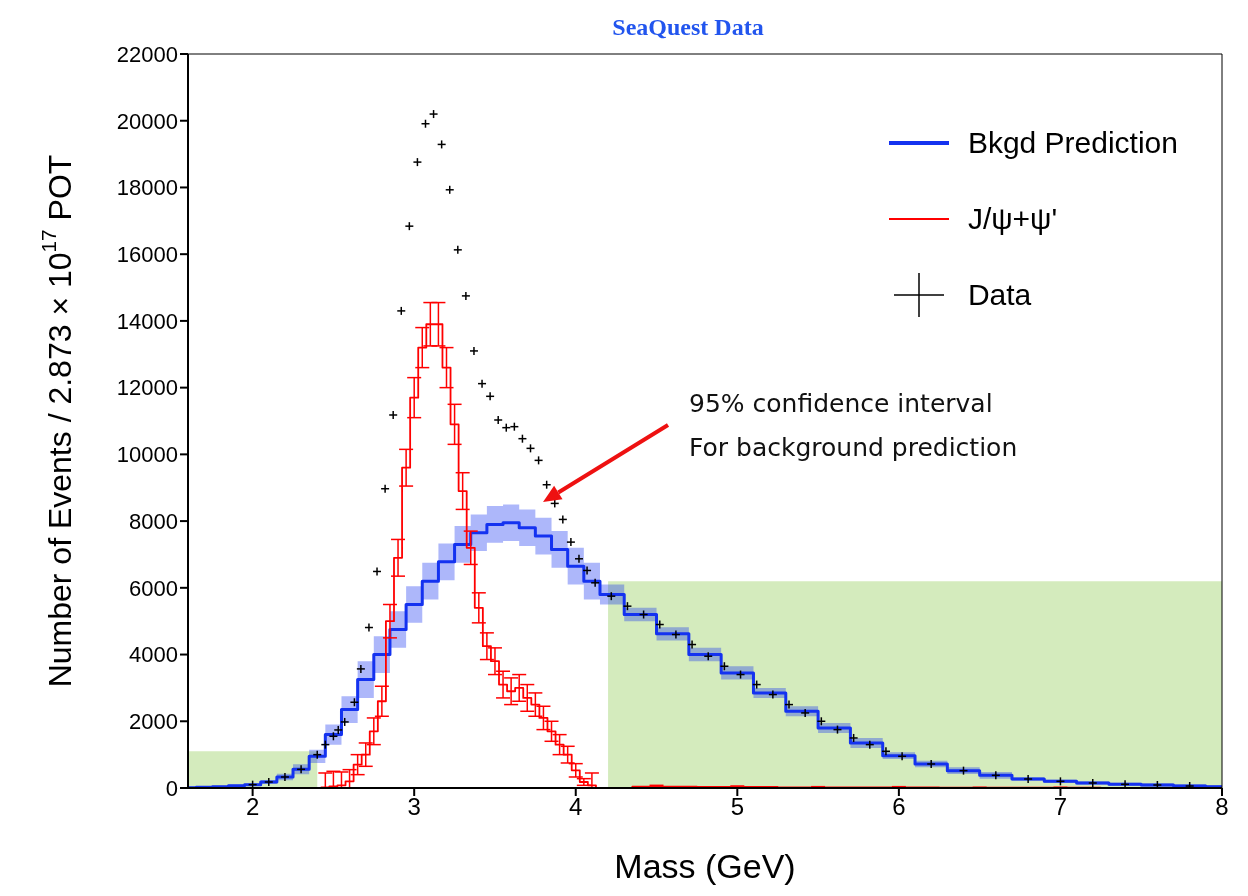  What do you see at coordinates (153, 655) in the screenshot?
I see `y-tick-label: 4000` at bounding box center [153, 655].